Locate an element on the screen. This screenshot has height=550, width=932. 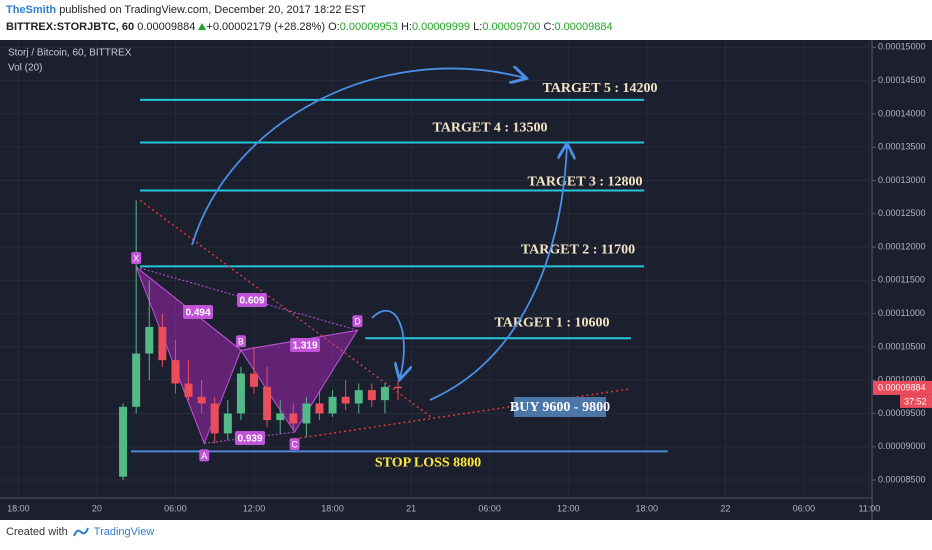
ratio-label: 0.609 is located at coordinates (251, 301).